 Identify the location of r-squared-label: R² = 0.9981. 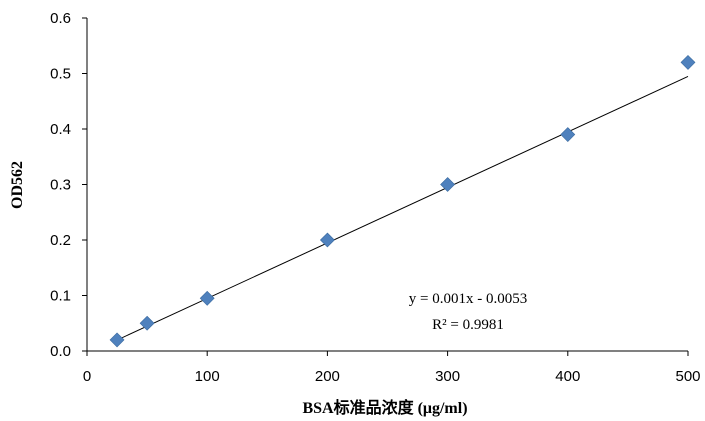
(468, 325).